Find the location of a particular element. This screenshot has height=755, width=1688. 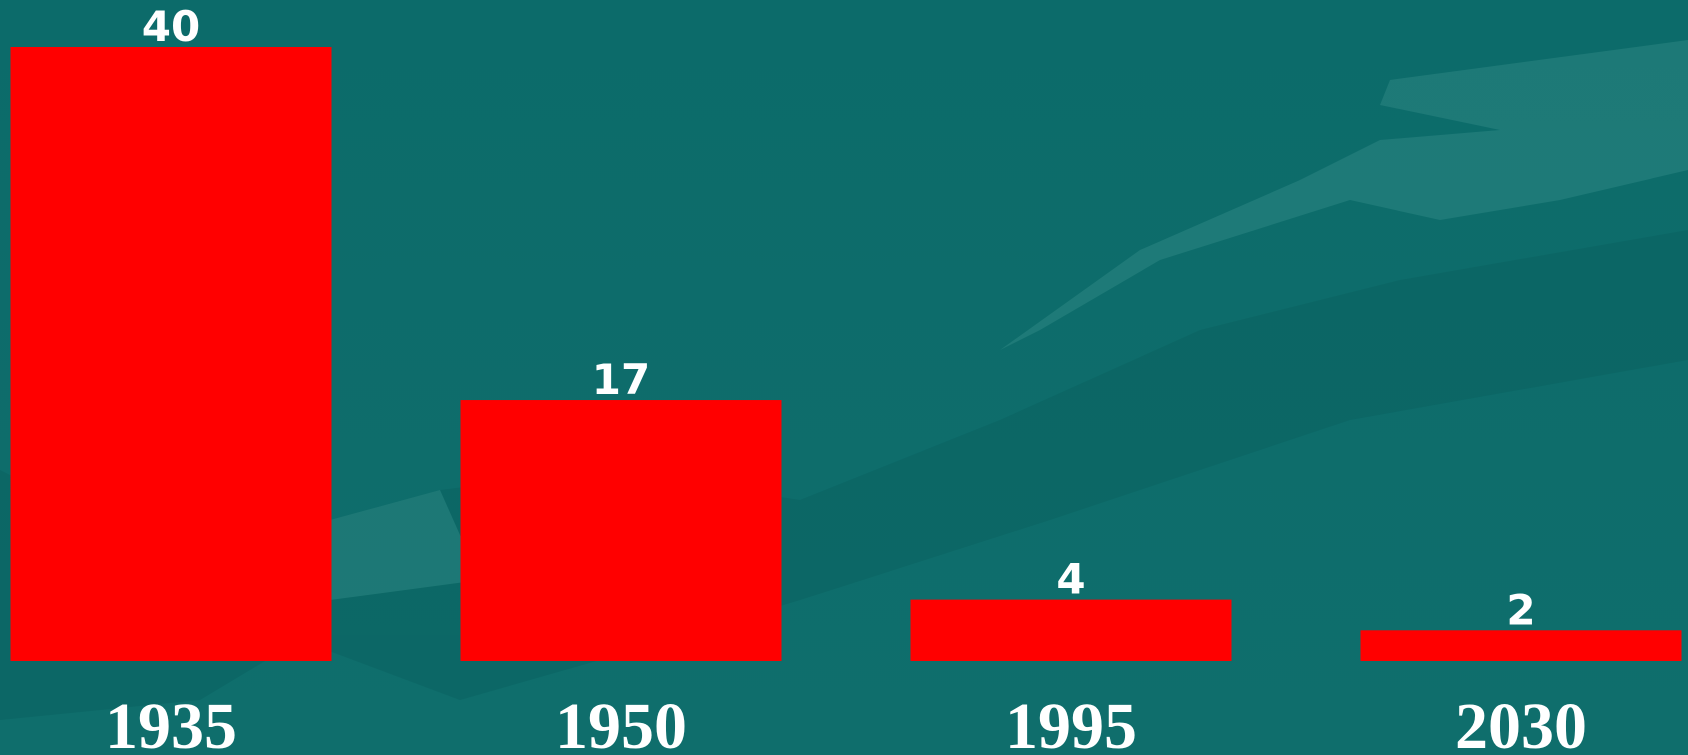

x-tick-label: 1950 is located at coordinates (621, 722).